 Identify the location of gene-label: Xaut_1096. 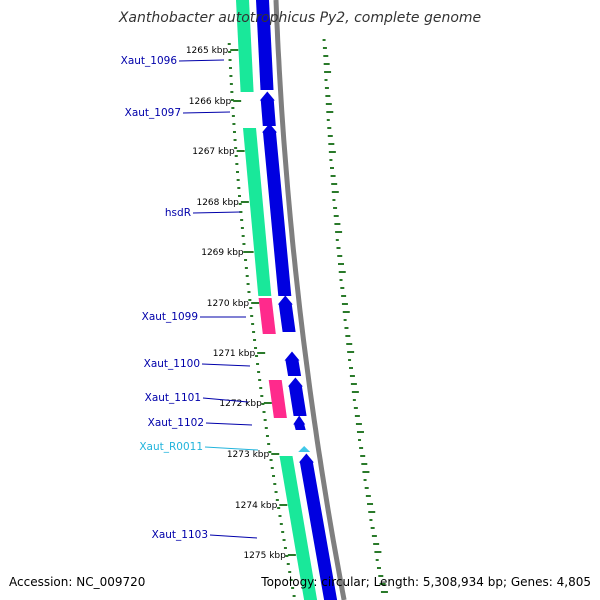
(149, 61).